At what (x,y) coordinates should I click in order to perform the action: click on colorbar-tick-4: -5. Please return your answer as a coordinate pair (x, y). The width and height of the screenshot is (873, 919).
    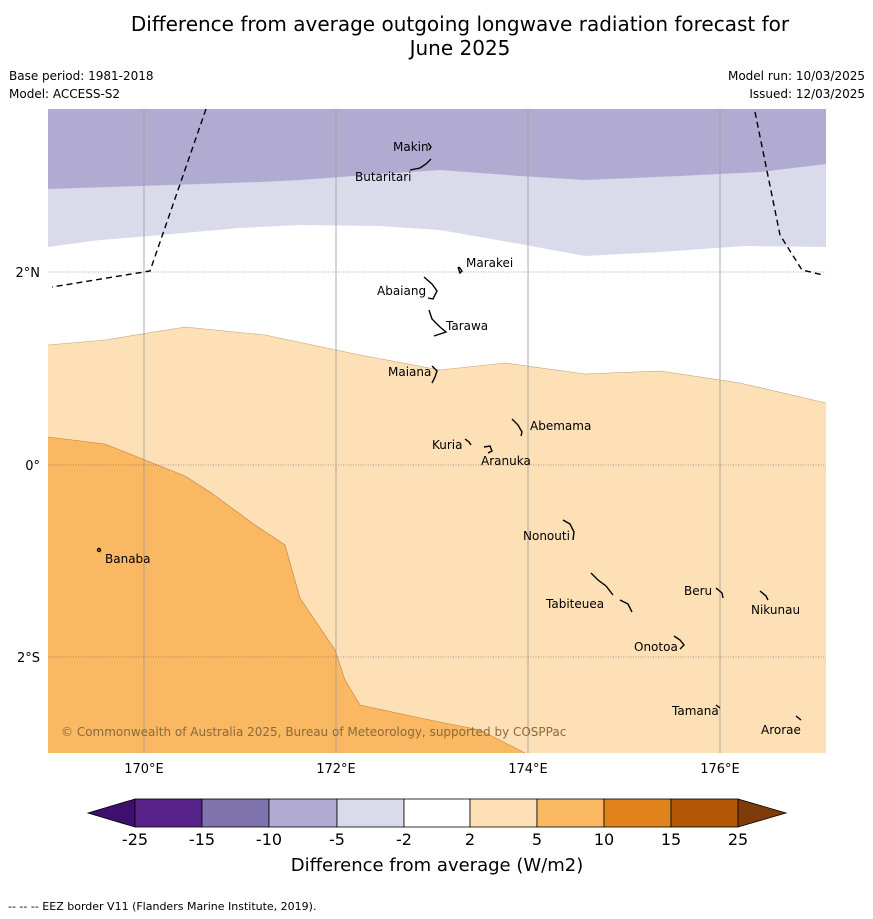
    Looking at the image, I should click on (337, 839).